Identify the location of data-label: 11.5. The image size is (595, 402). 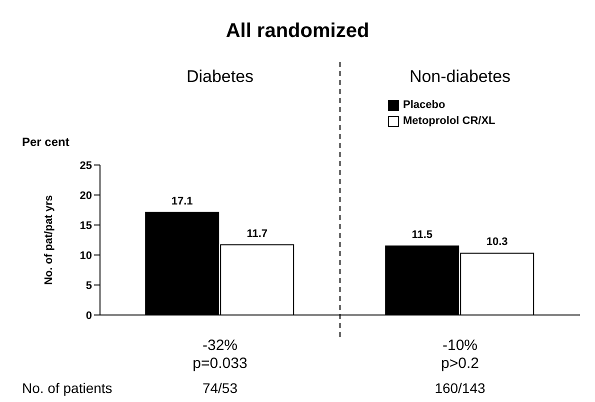
(422, 235).